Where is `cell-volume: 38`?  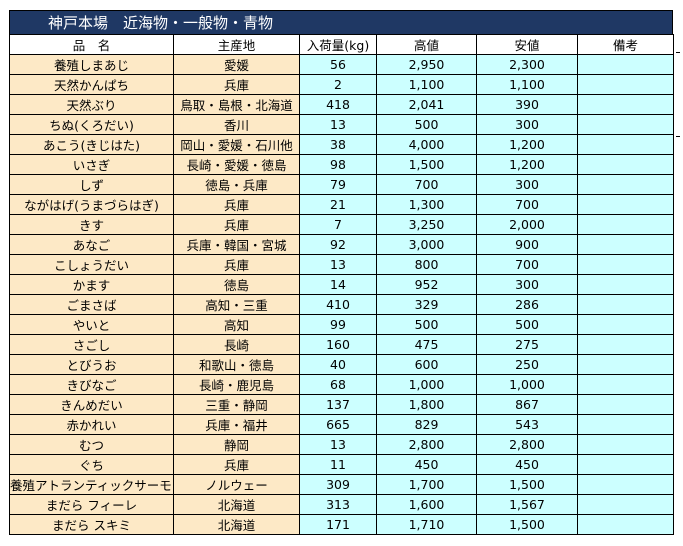 cell-volume: 38 is located at coordinates (338, 144).